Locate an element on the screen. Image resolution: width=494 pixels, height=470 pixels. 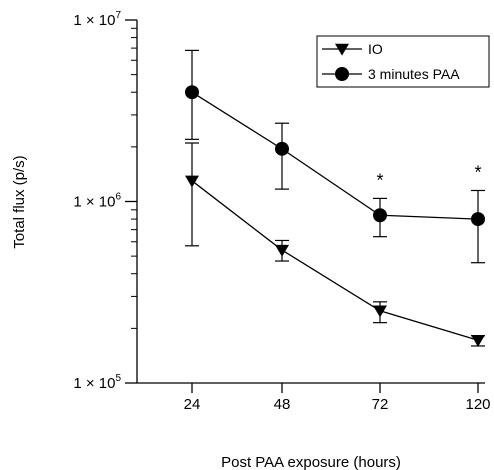
legend-items: IO 3 minutes PAA is located at coordinates (391, 61).